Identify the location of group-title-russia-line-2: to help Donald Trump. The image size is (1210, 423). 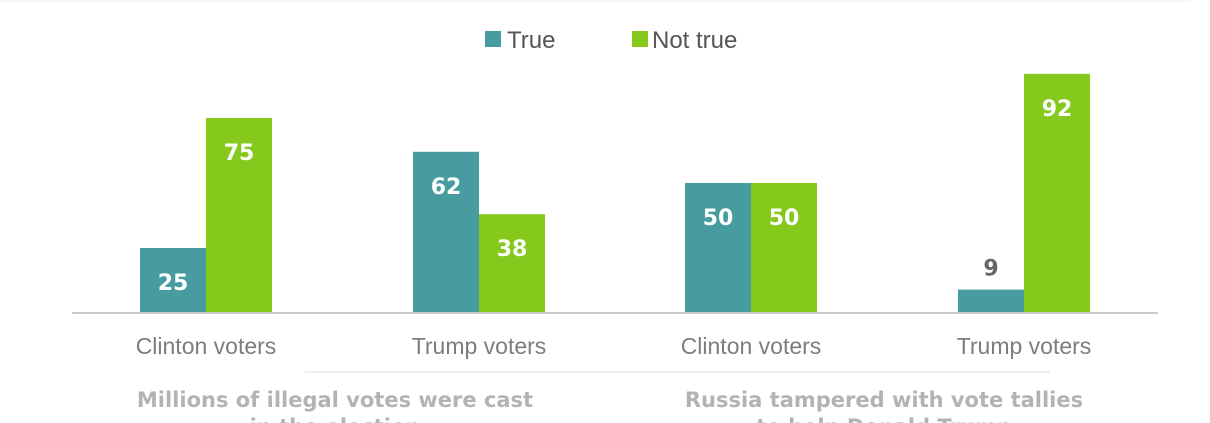
(883, 419).